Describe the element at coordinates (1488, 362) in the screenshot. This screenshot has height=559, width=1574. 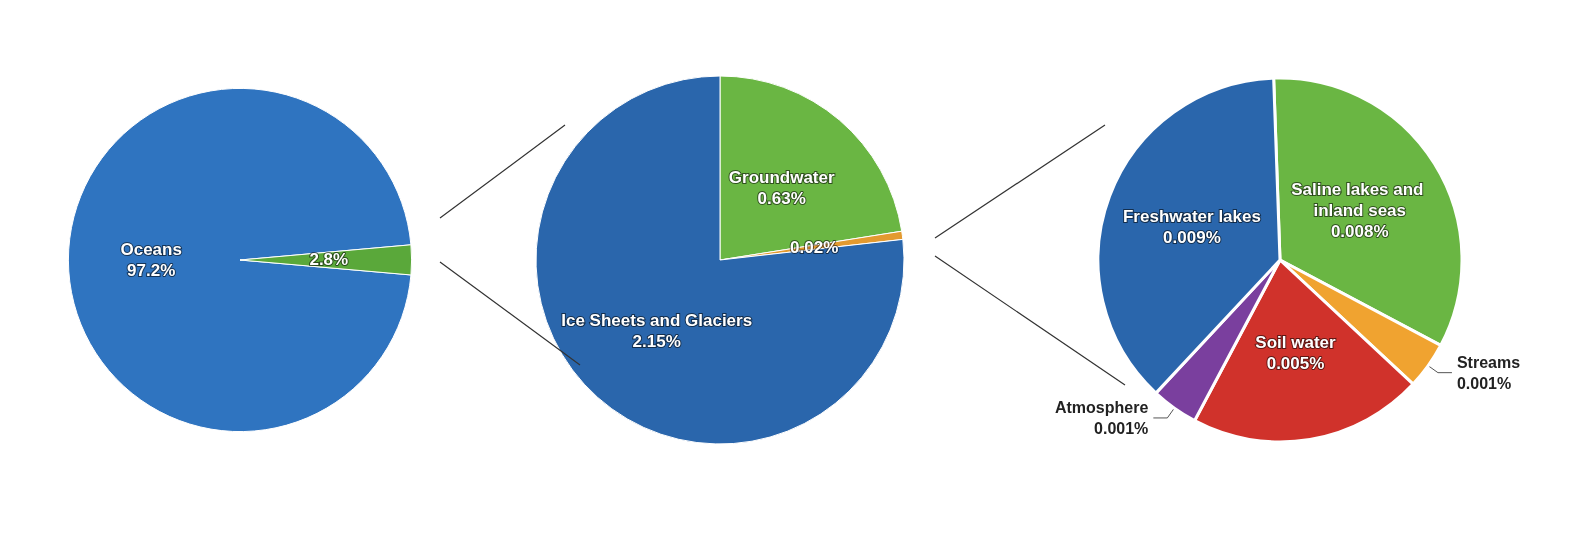
I see `slice-label: Streams` at that location.